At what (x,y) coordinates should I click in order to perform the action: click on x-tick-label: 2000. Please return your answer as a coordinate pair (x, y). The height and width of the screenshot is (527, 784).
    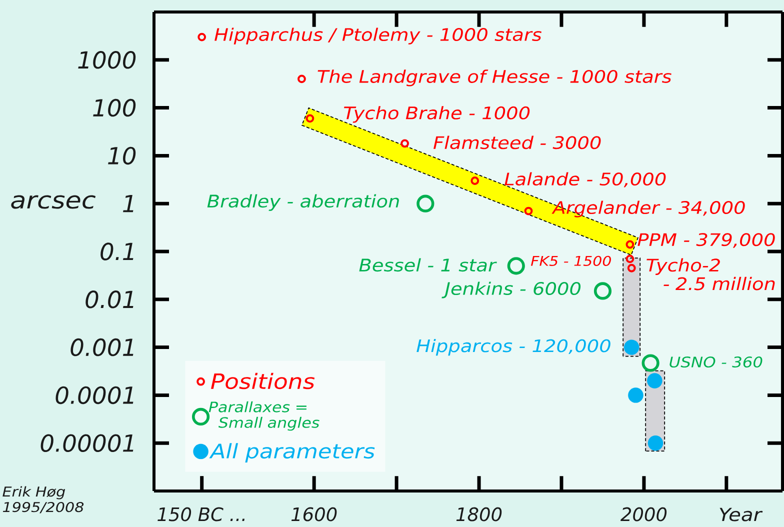
    Looking at the image, I should click on (643, 514).